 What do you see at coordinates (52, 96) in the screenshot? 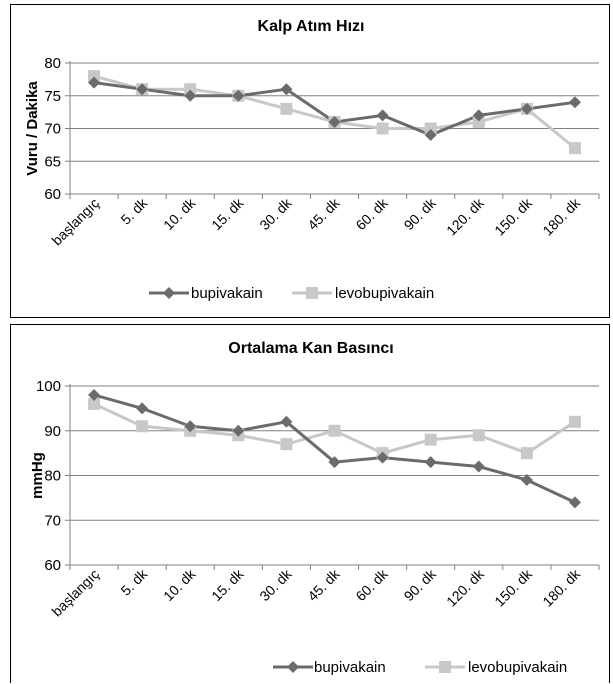
I see `hr-y-tick-label: 75` at bounding box center [52, 96].